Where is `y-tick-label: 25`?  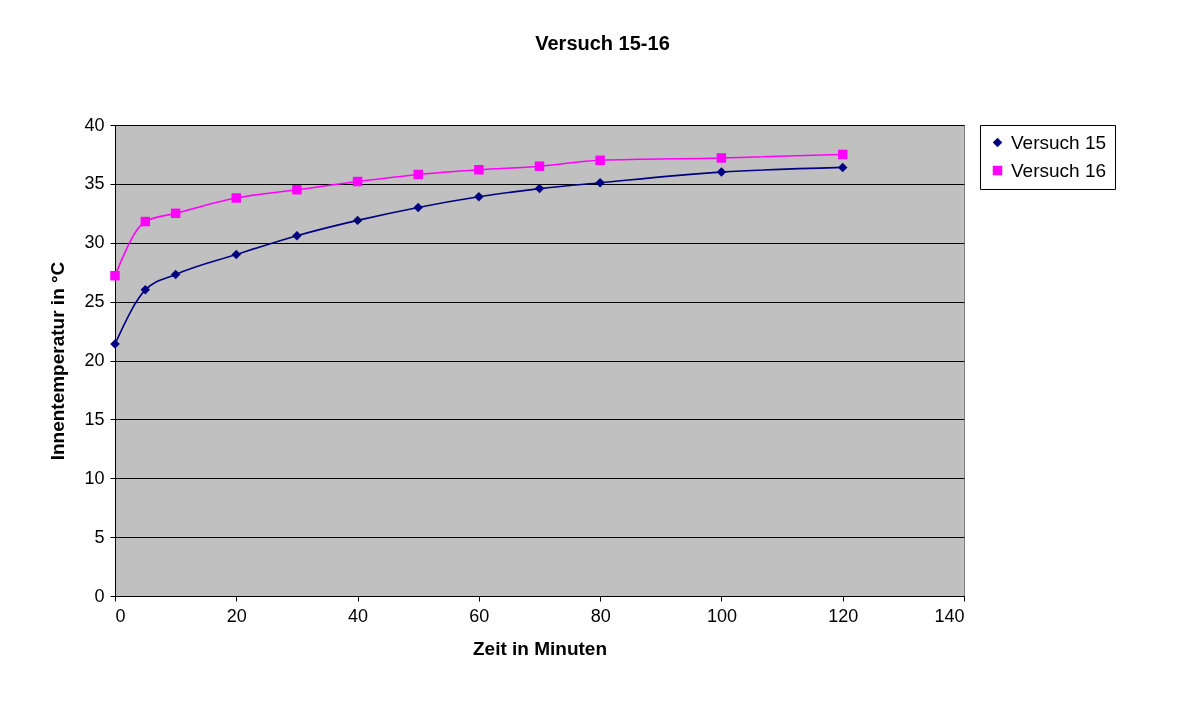 y-tick-label: 25 is located at coordinates (94, 301).